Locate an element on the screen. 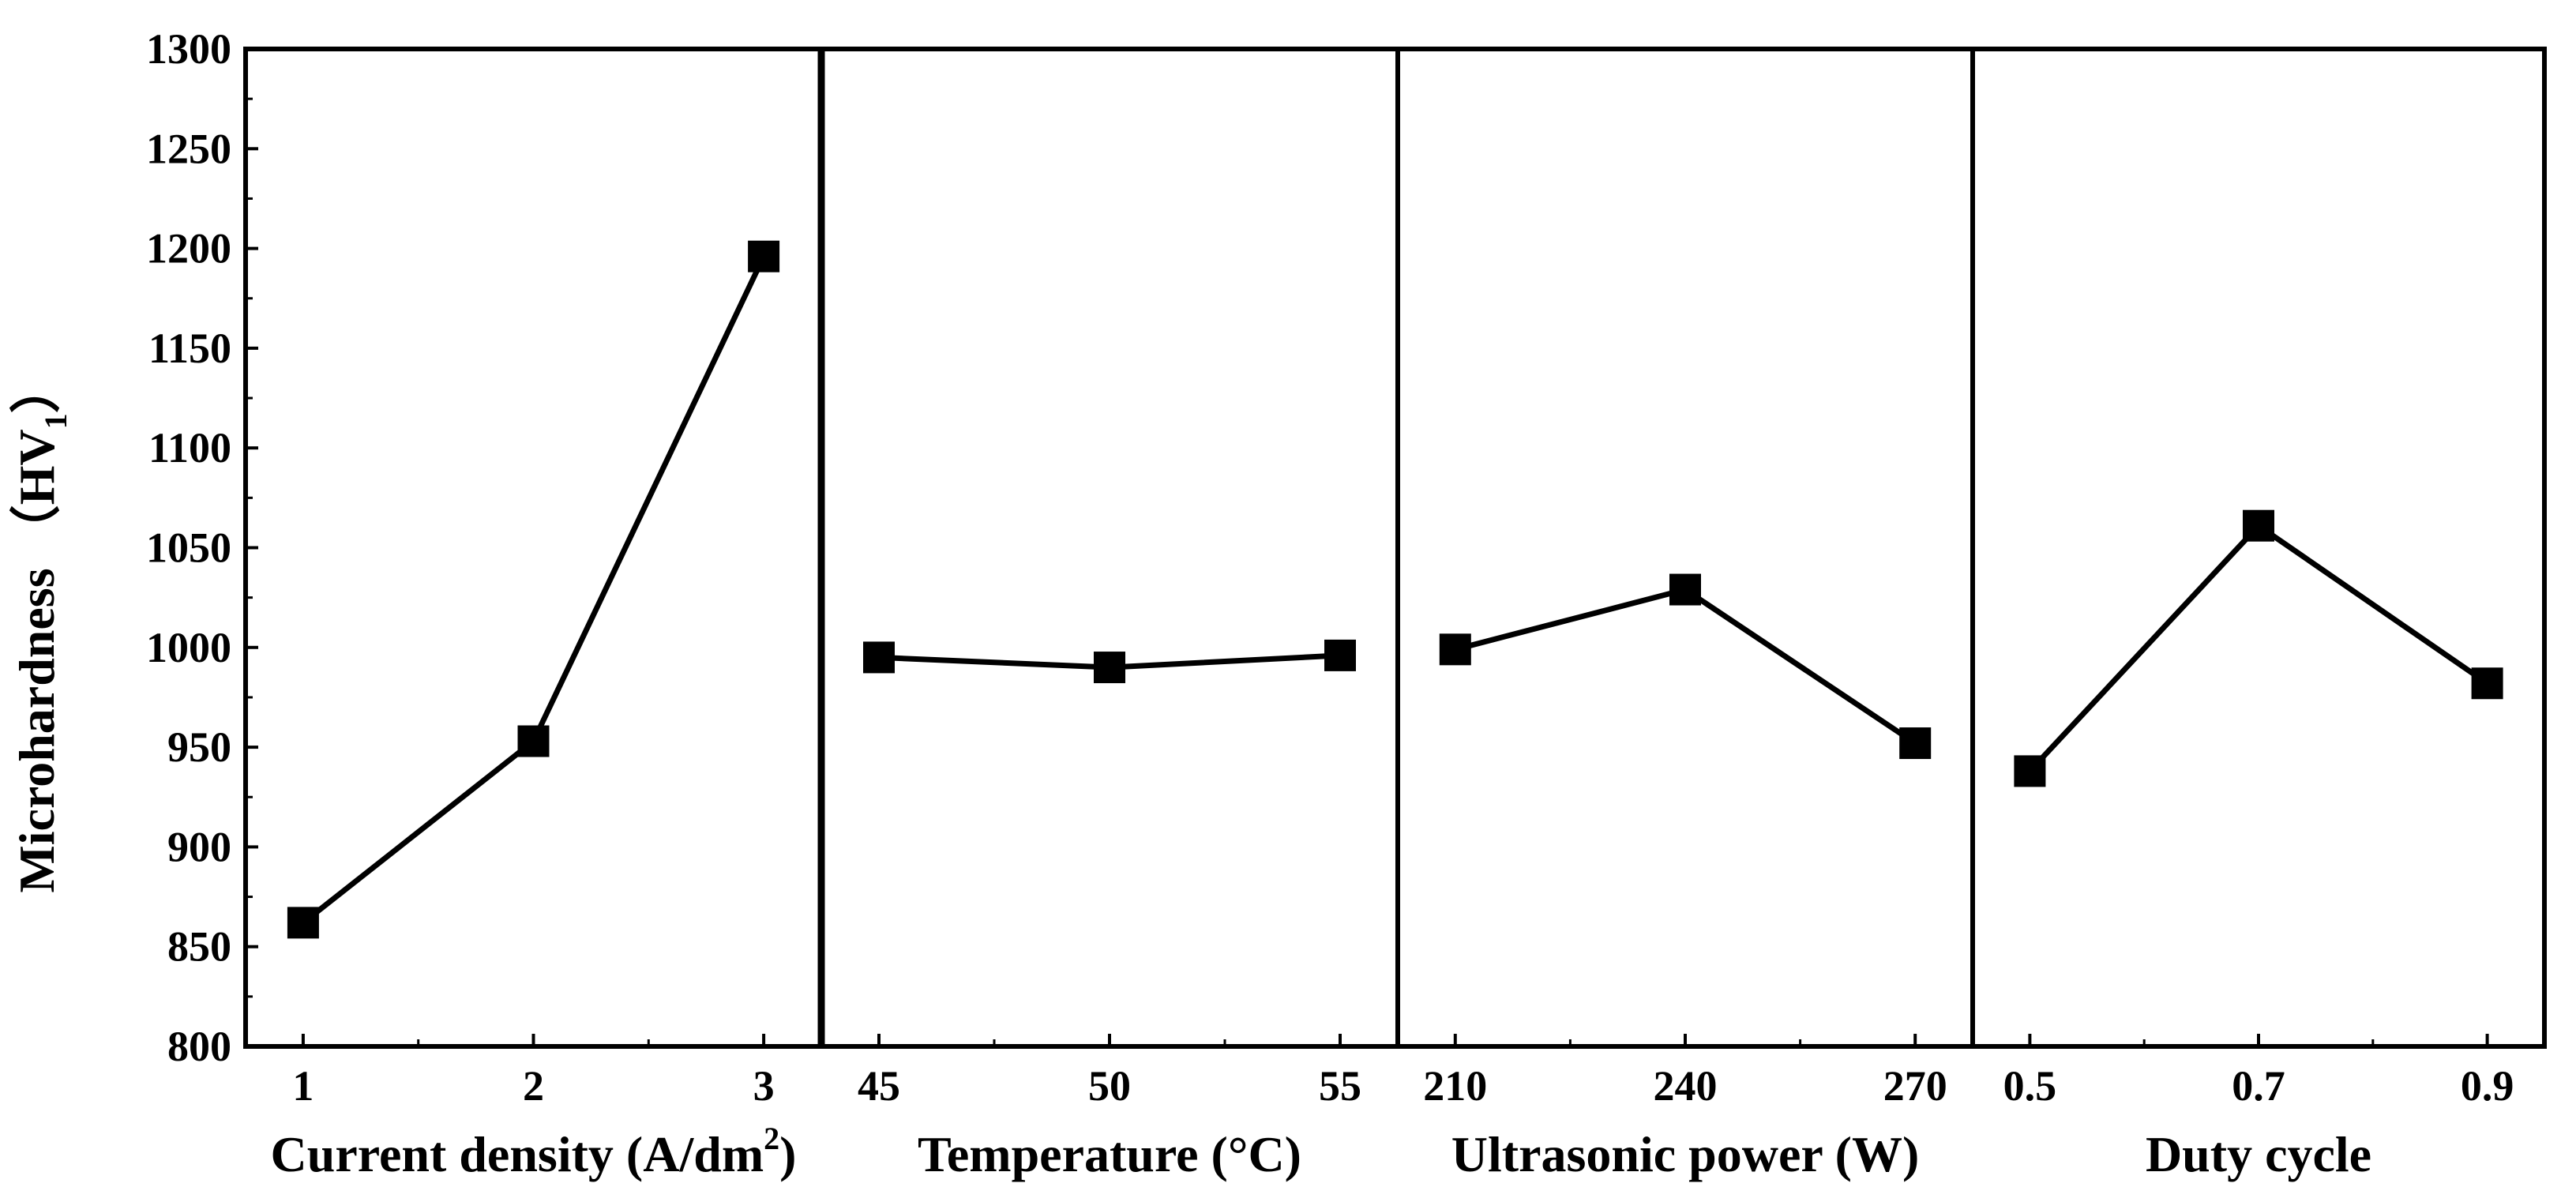  x-axis-title: Current density (A/dm2) is located at coordinates (534, 1151).